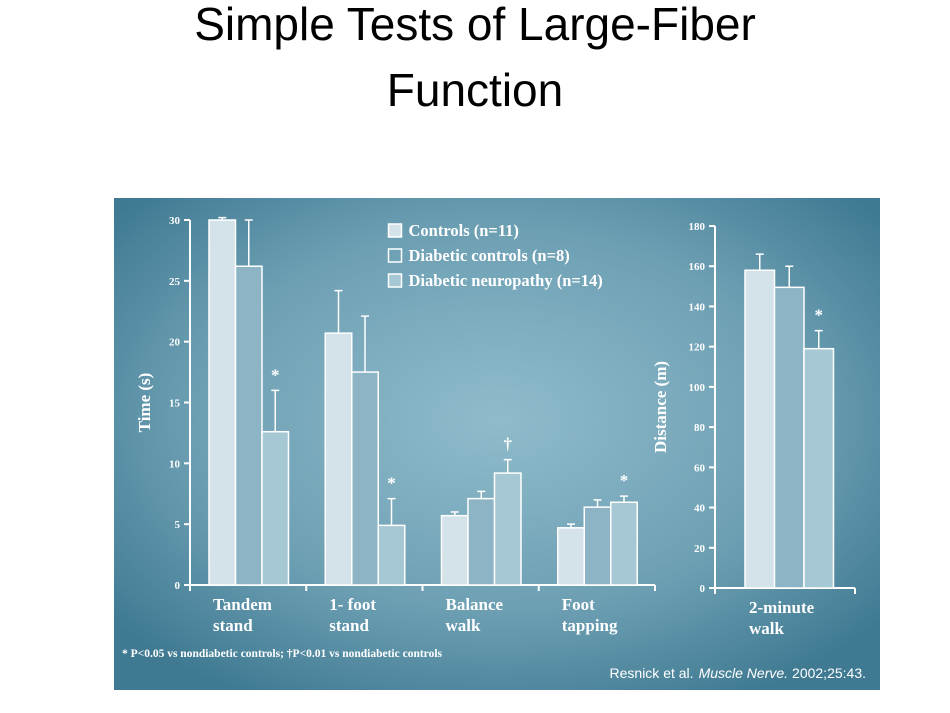 The height and width of the screenshot is (713, 950). Describe the element at coordinates (700, 428) in the screenshot. I see `y-tick-label: 80` at that location.